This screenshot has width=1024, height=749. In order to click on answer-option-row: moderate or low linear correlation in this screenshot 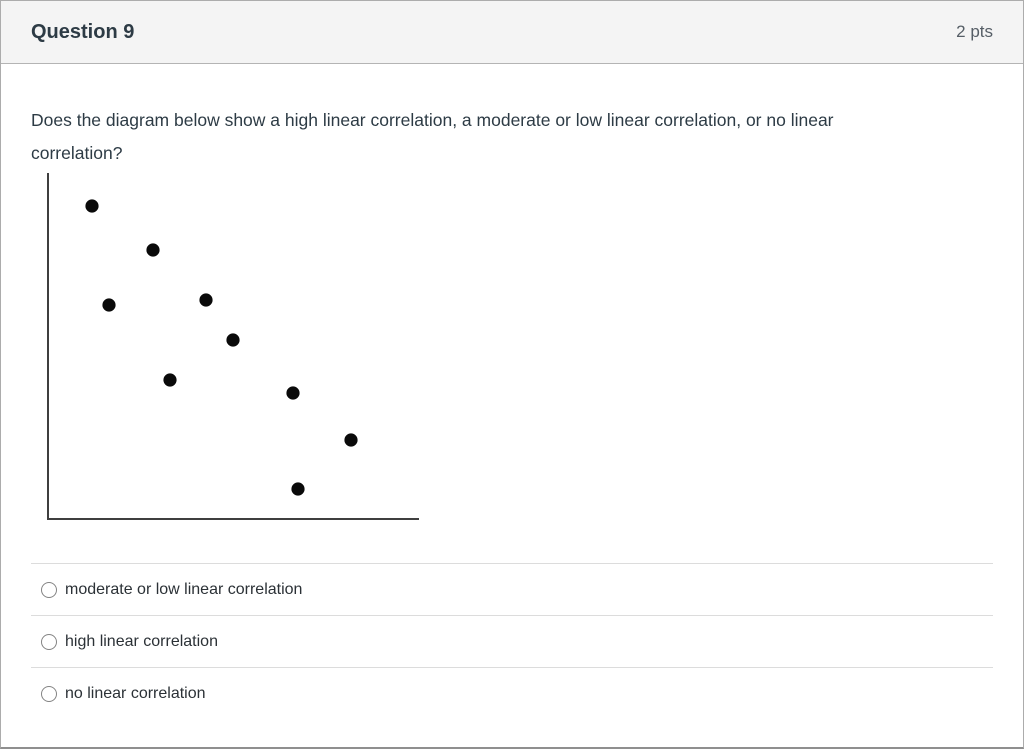, I will do `click(512, 590)`.